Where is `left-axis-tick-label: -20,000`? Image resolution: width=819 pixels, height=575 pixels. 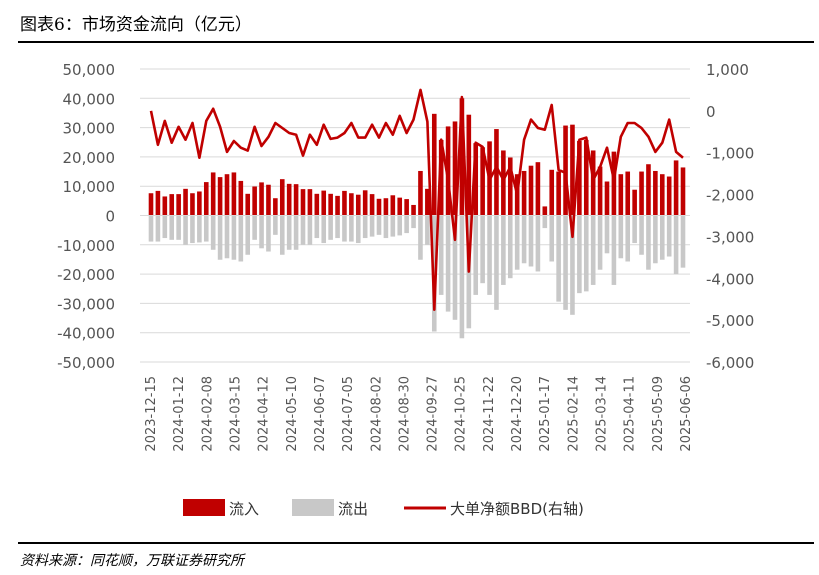
left-axis-tick-label: -20,000 is located at coordinates (86, 275).